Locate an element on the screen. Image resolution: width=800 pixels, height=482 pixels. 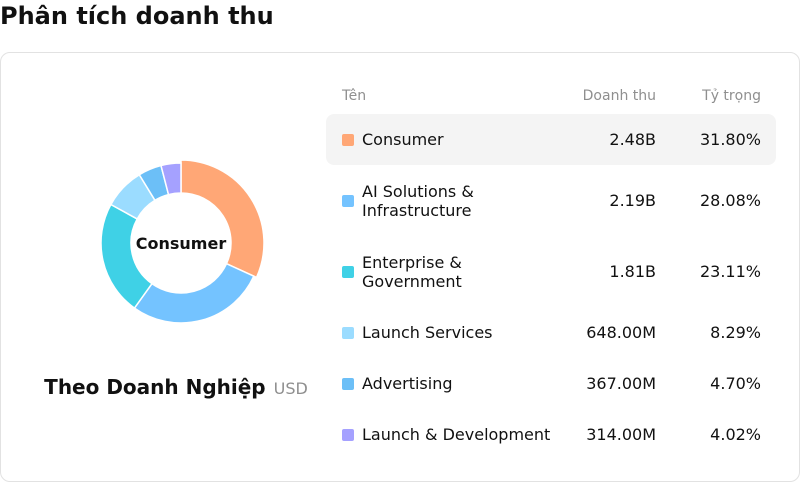
row-share: 4.02% is located at coordinates (735, 434).